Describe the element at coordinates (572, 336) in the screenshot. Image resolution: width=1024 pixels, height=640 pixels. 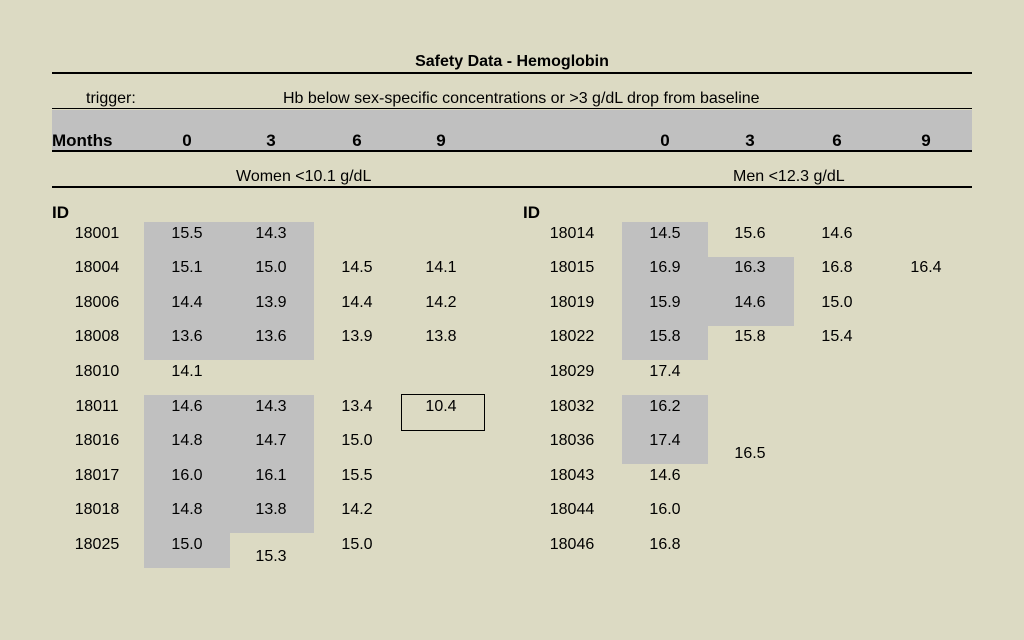
I see `men-id: 18022` at that location.